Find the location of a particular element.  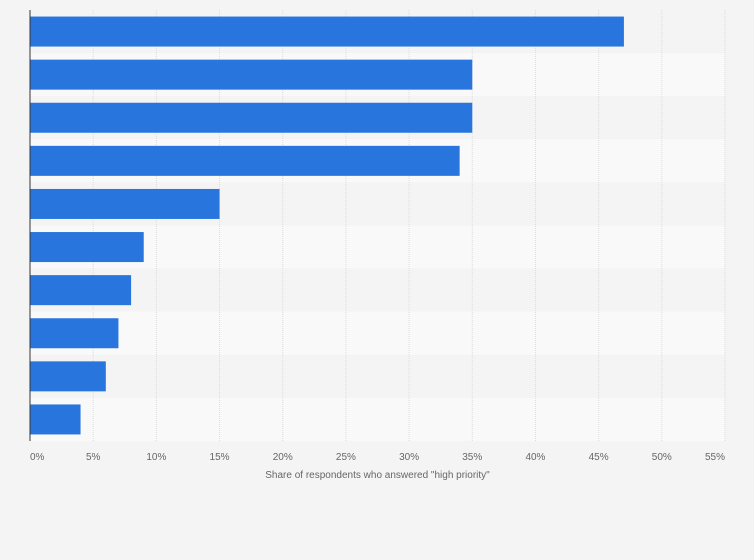

x-tick-label: 35% is located at coordinates (472, 457).